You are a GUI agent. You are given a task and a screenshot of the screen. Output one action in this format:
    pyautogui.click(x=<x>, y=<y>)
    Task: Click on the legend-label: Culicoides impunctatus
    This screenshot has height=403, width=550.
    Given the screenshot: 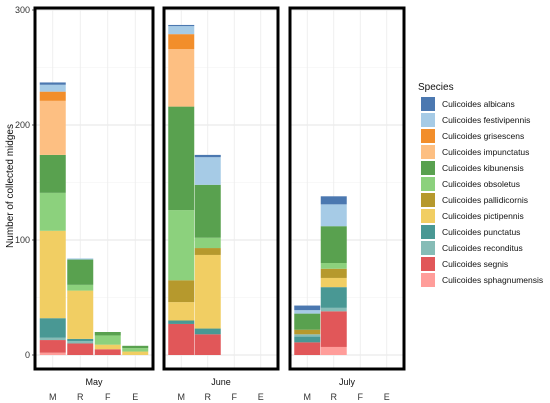 What is the action you would take?
    pyautogui.click(x=485, y=152)
    